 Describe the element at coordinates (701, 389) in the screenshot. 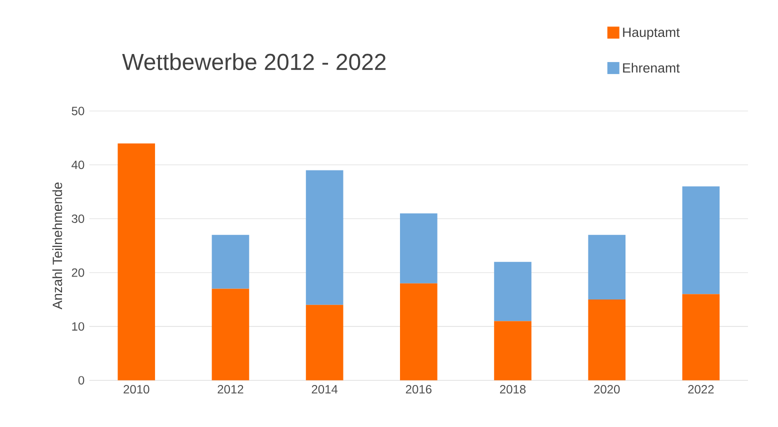

I see `x-tick-label: 2022` at that location.